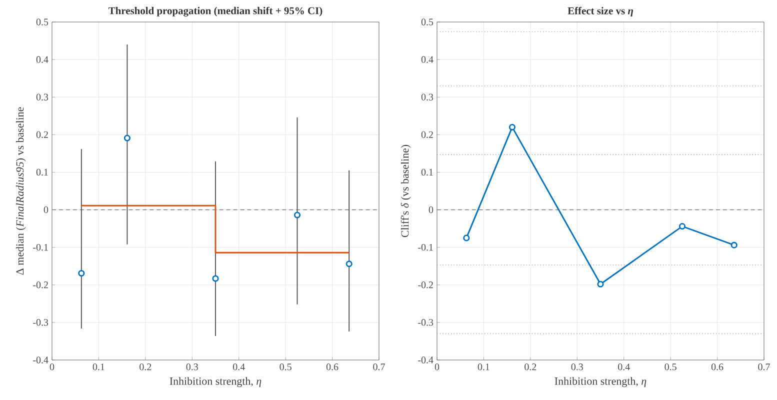  What do you see at coordinates (600, 11) in the screenshot?
I see `chart-title: Effect size vs η` at bounding box center [600, 11].